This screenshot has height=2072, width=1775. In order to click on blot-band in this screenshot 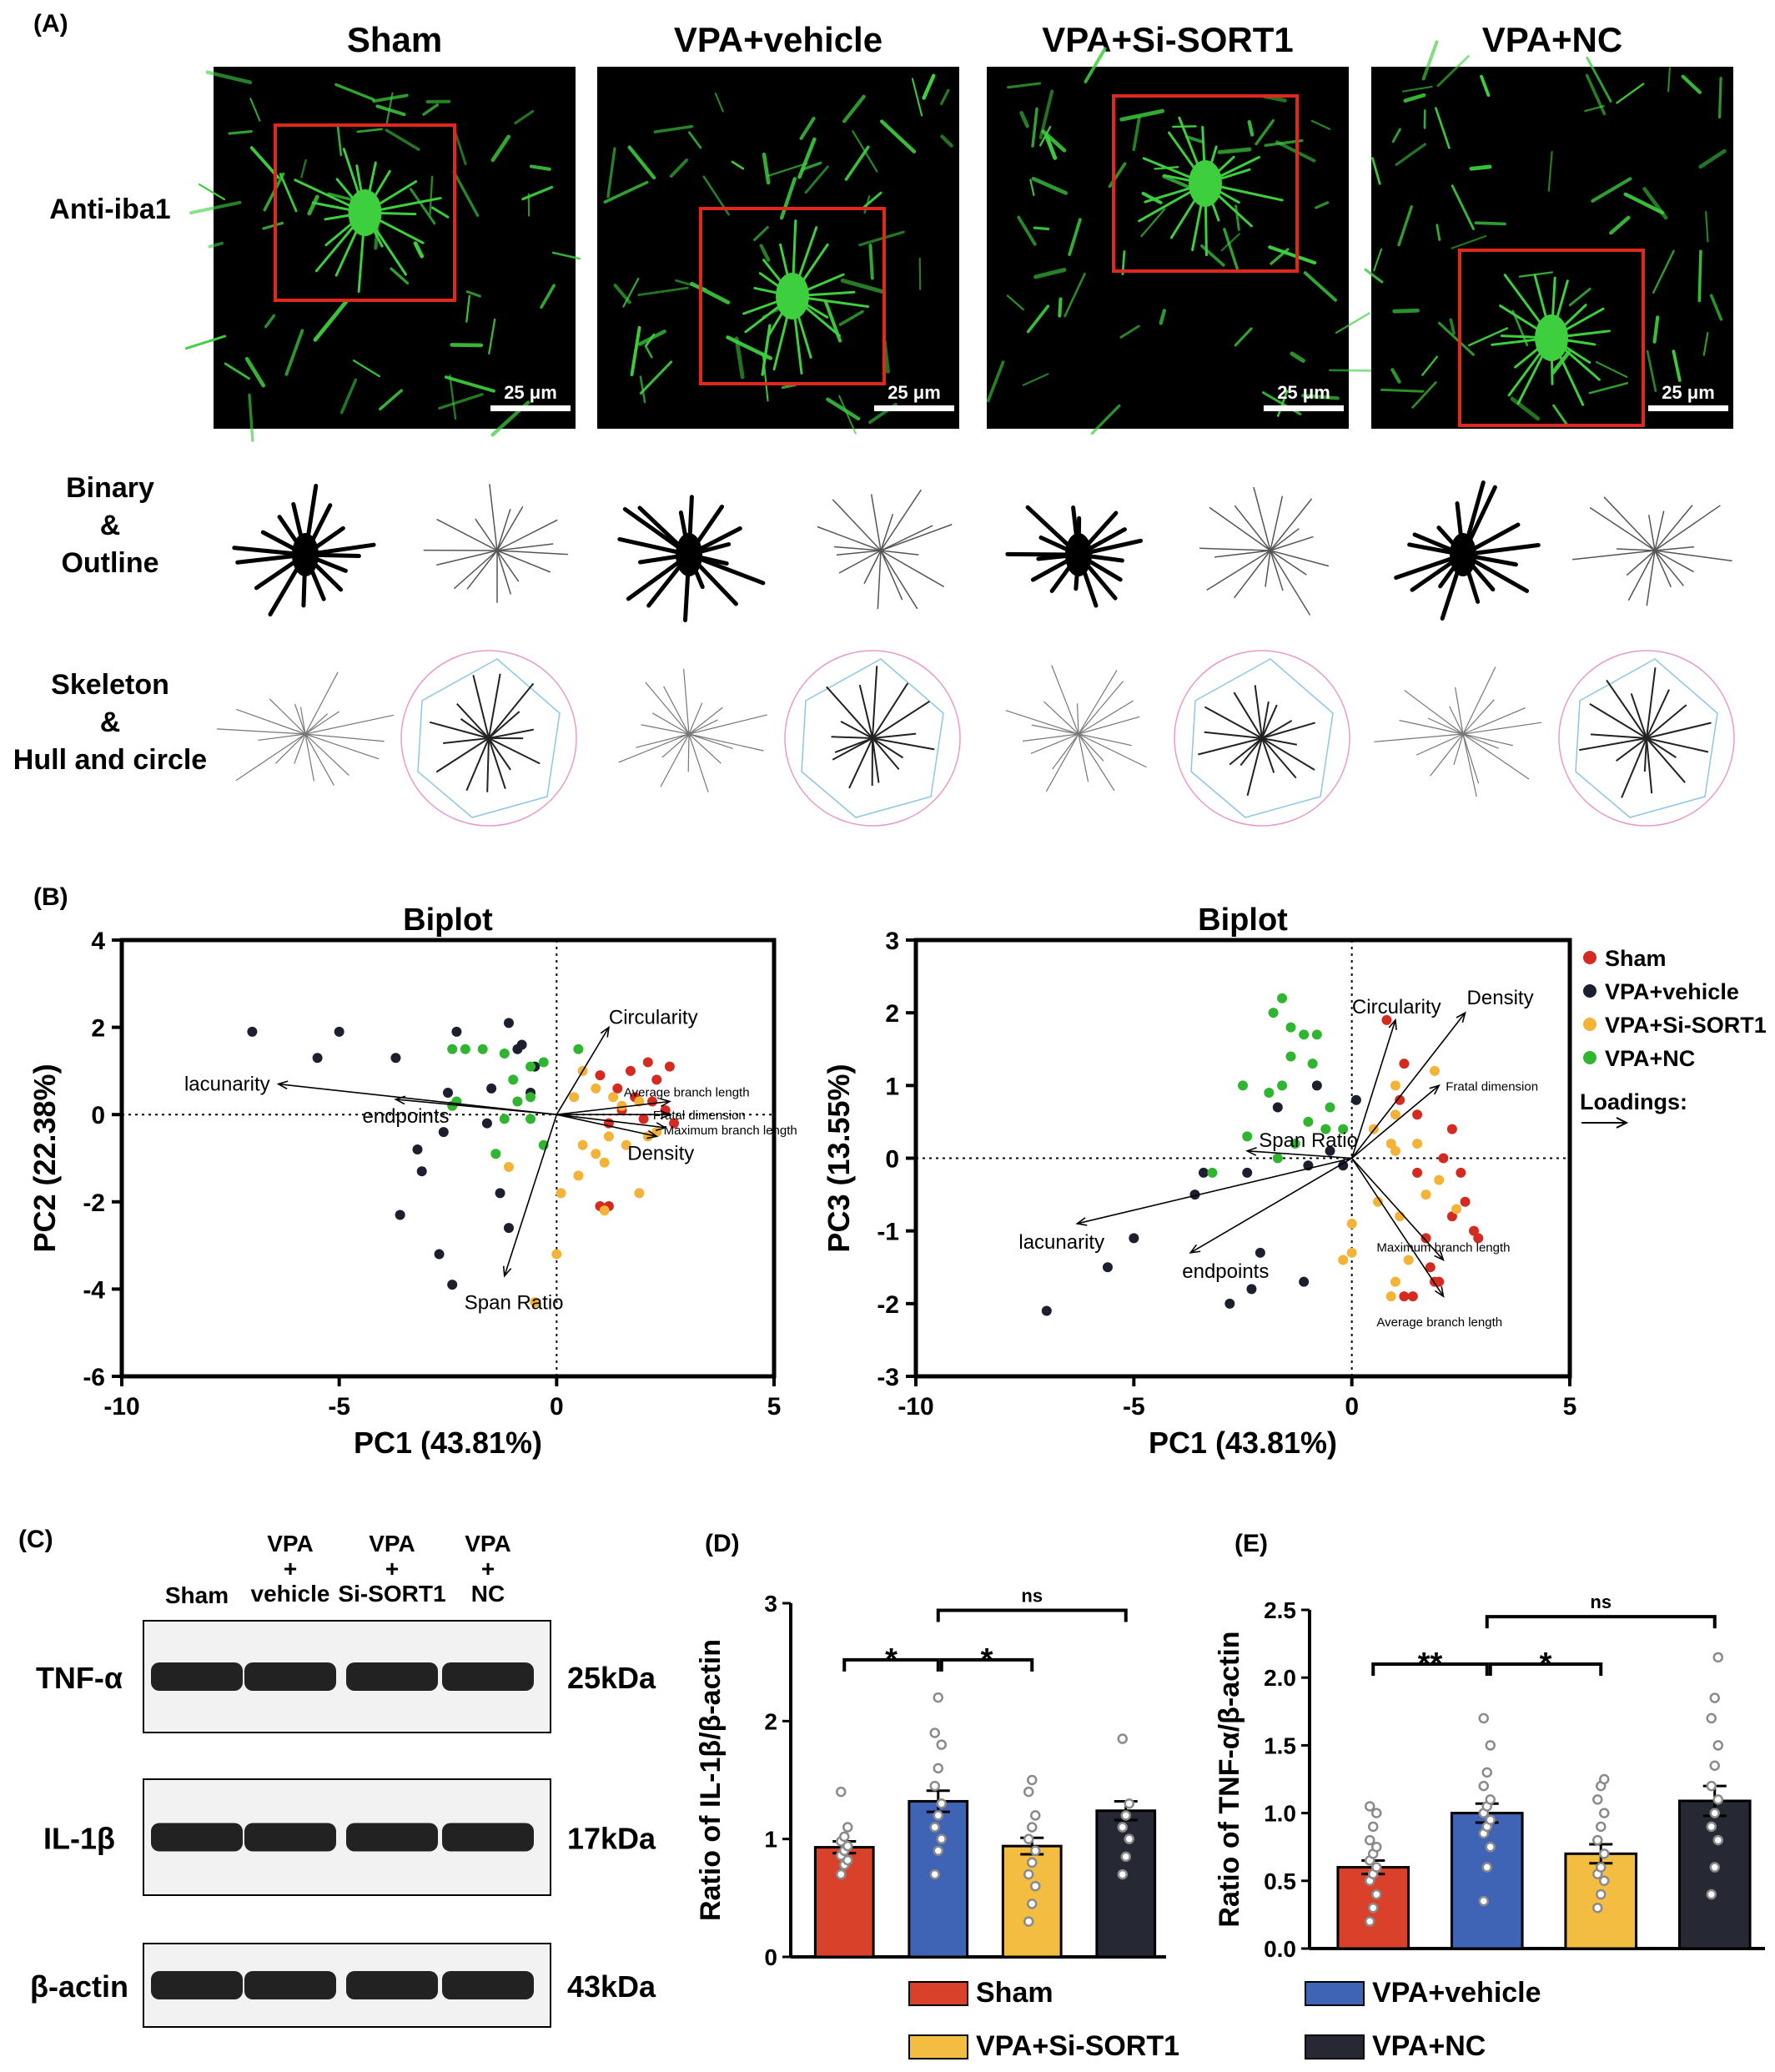, I will do `click(392, 1838)`.